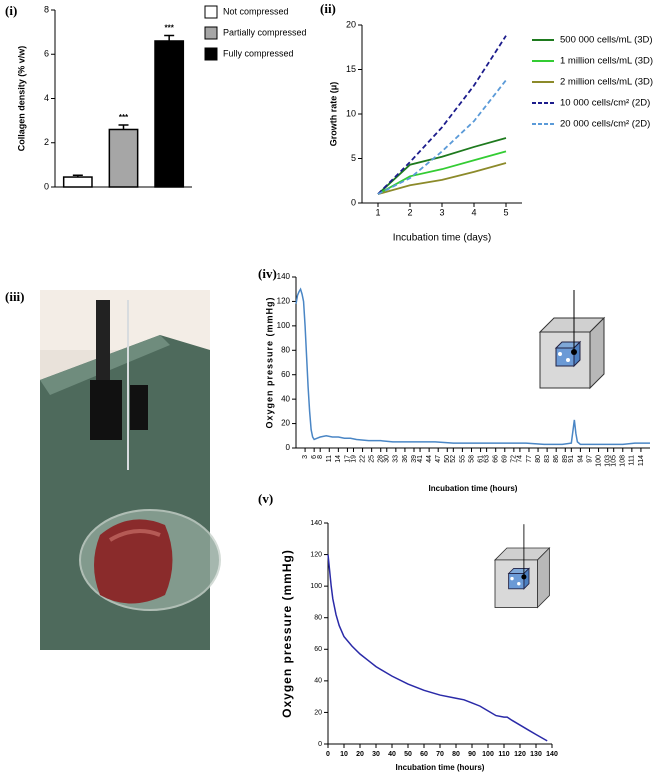 This screenshot has height=775, width=653. Describe the element at coordinates (462, 459) in the screenshot. I see `x-tick-label: 55` at that location.